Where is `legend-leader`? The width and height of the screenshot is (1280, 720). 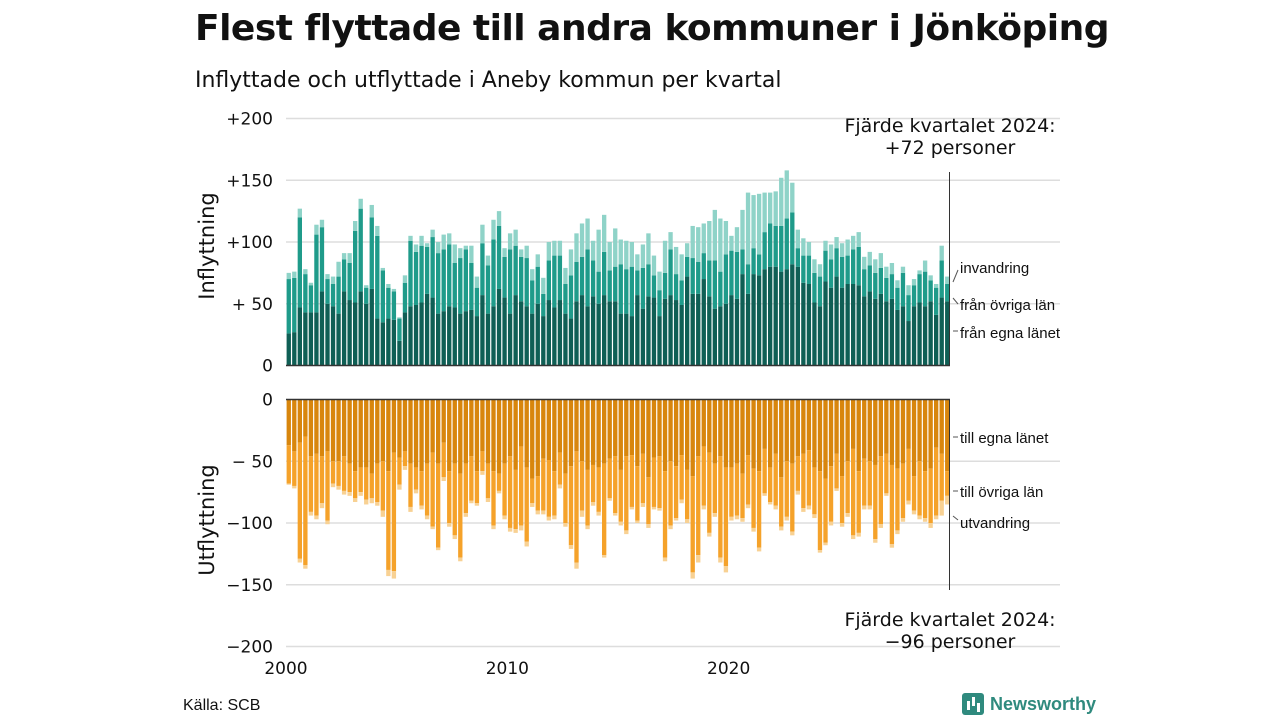
legend-leader is located at coordinates (955, 276).